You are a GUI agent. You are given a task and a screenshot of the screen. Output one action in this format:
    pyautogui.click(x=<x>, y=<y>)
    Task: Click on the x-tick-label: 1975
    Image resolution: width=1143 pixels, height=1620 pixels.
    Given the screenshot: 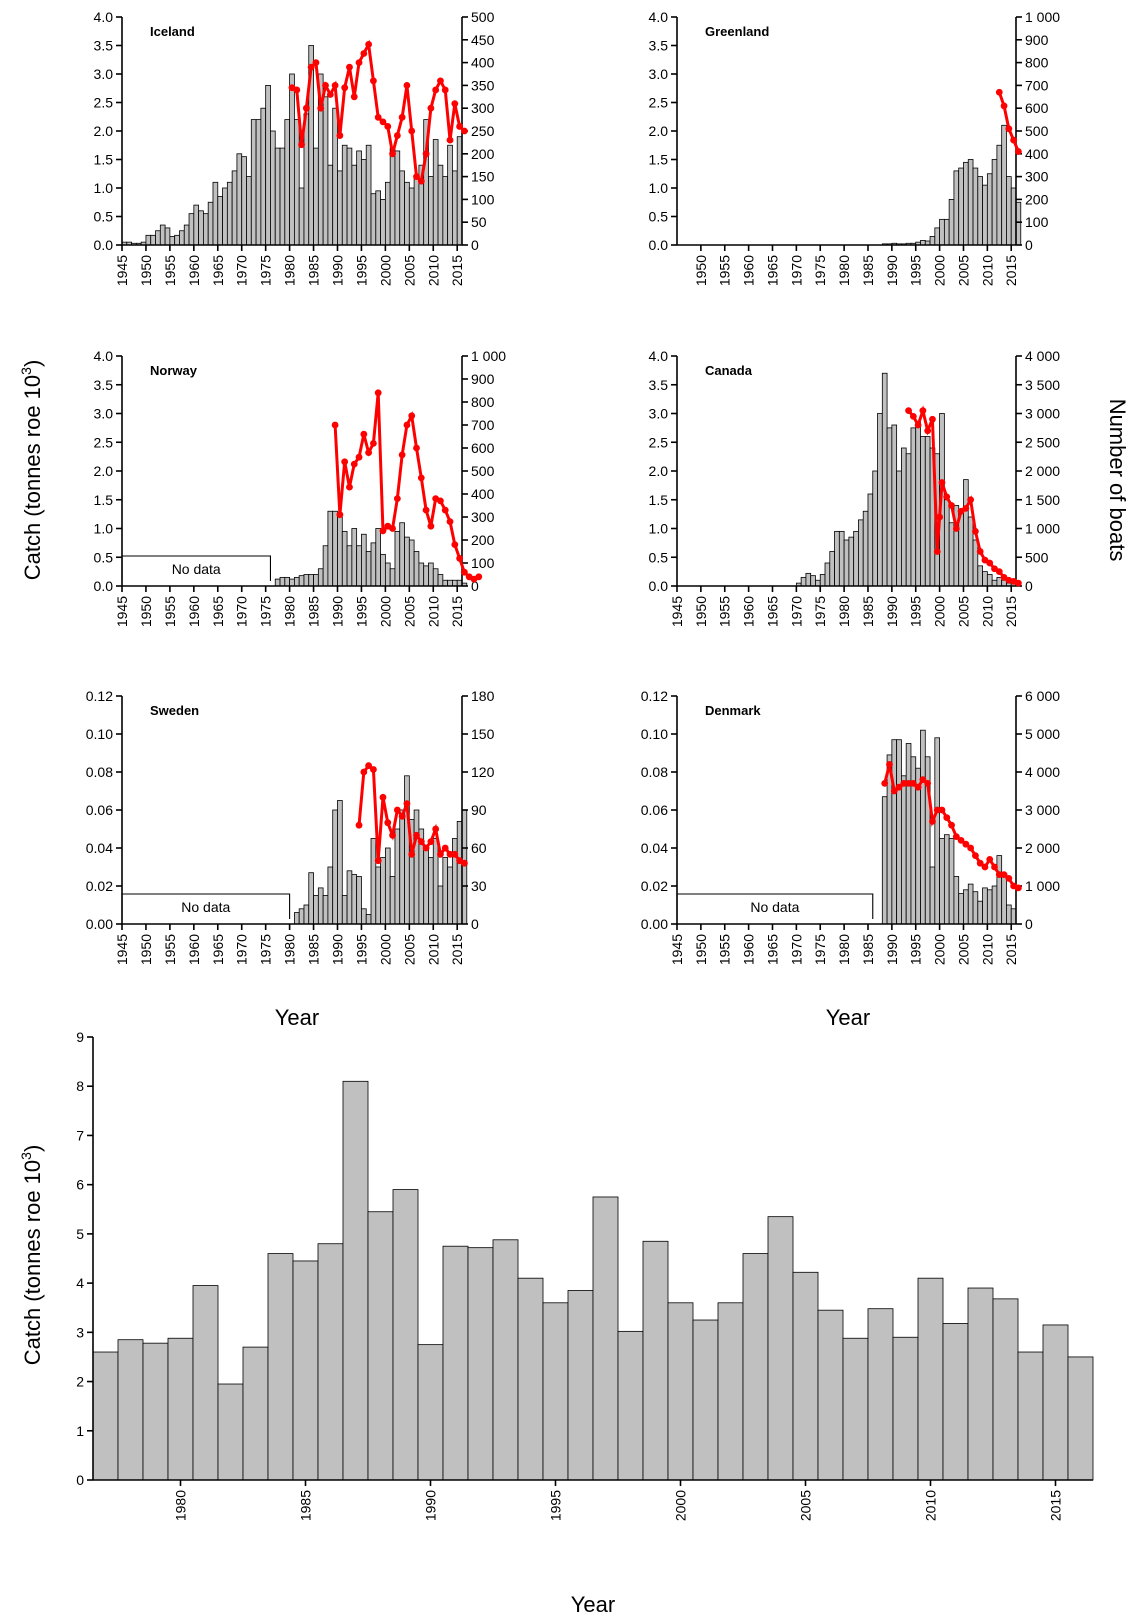 What is the action you would take?
    pyautogui.click(x=820, y=270)
    